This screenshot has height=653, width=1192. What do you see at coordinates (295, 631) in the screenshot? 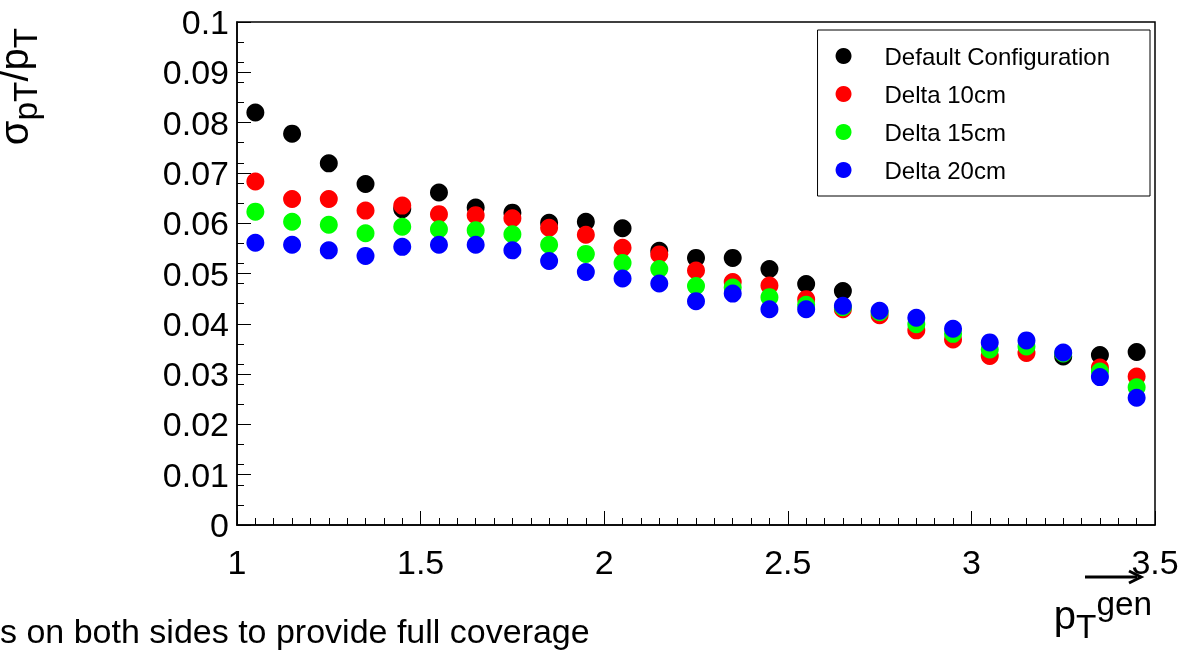
I see `text: s on both sides to provide full coverage` at bounding box center [295, 631].